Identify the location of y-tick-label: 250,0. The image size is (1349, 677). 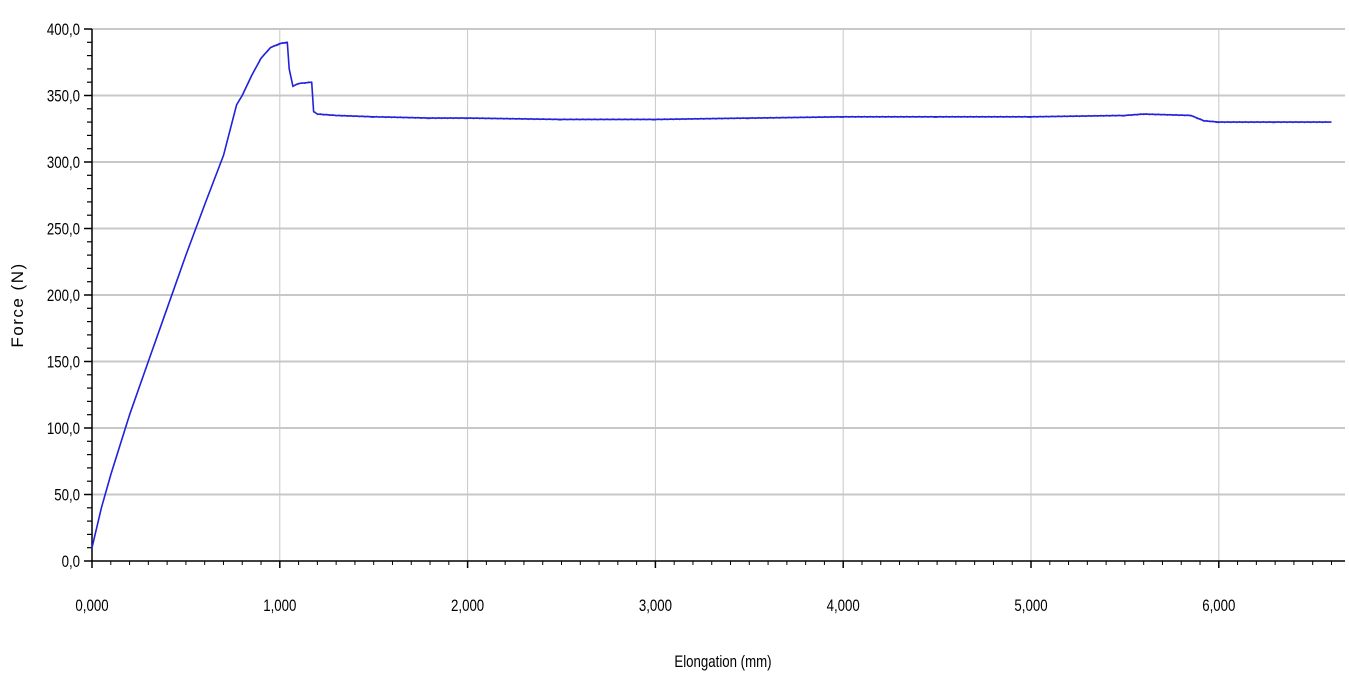
(63, 229).